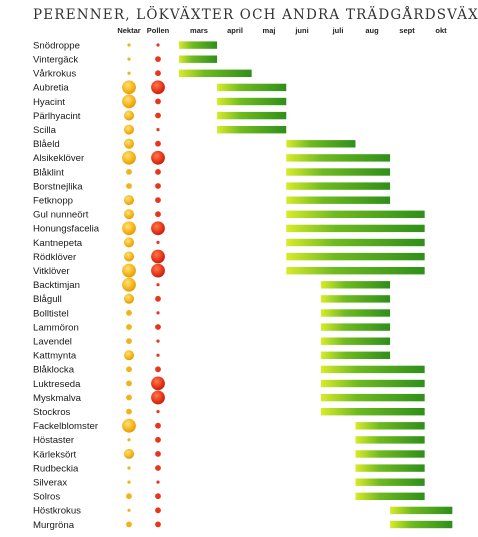 The image size is (478, 537). What do you see at coordinates (46, 497) in the screenshot?
I see `plant-name: Solros` at bounding box center [46, 497].